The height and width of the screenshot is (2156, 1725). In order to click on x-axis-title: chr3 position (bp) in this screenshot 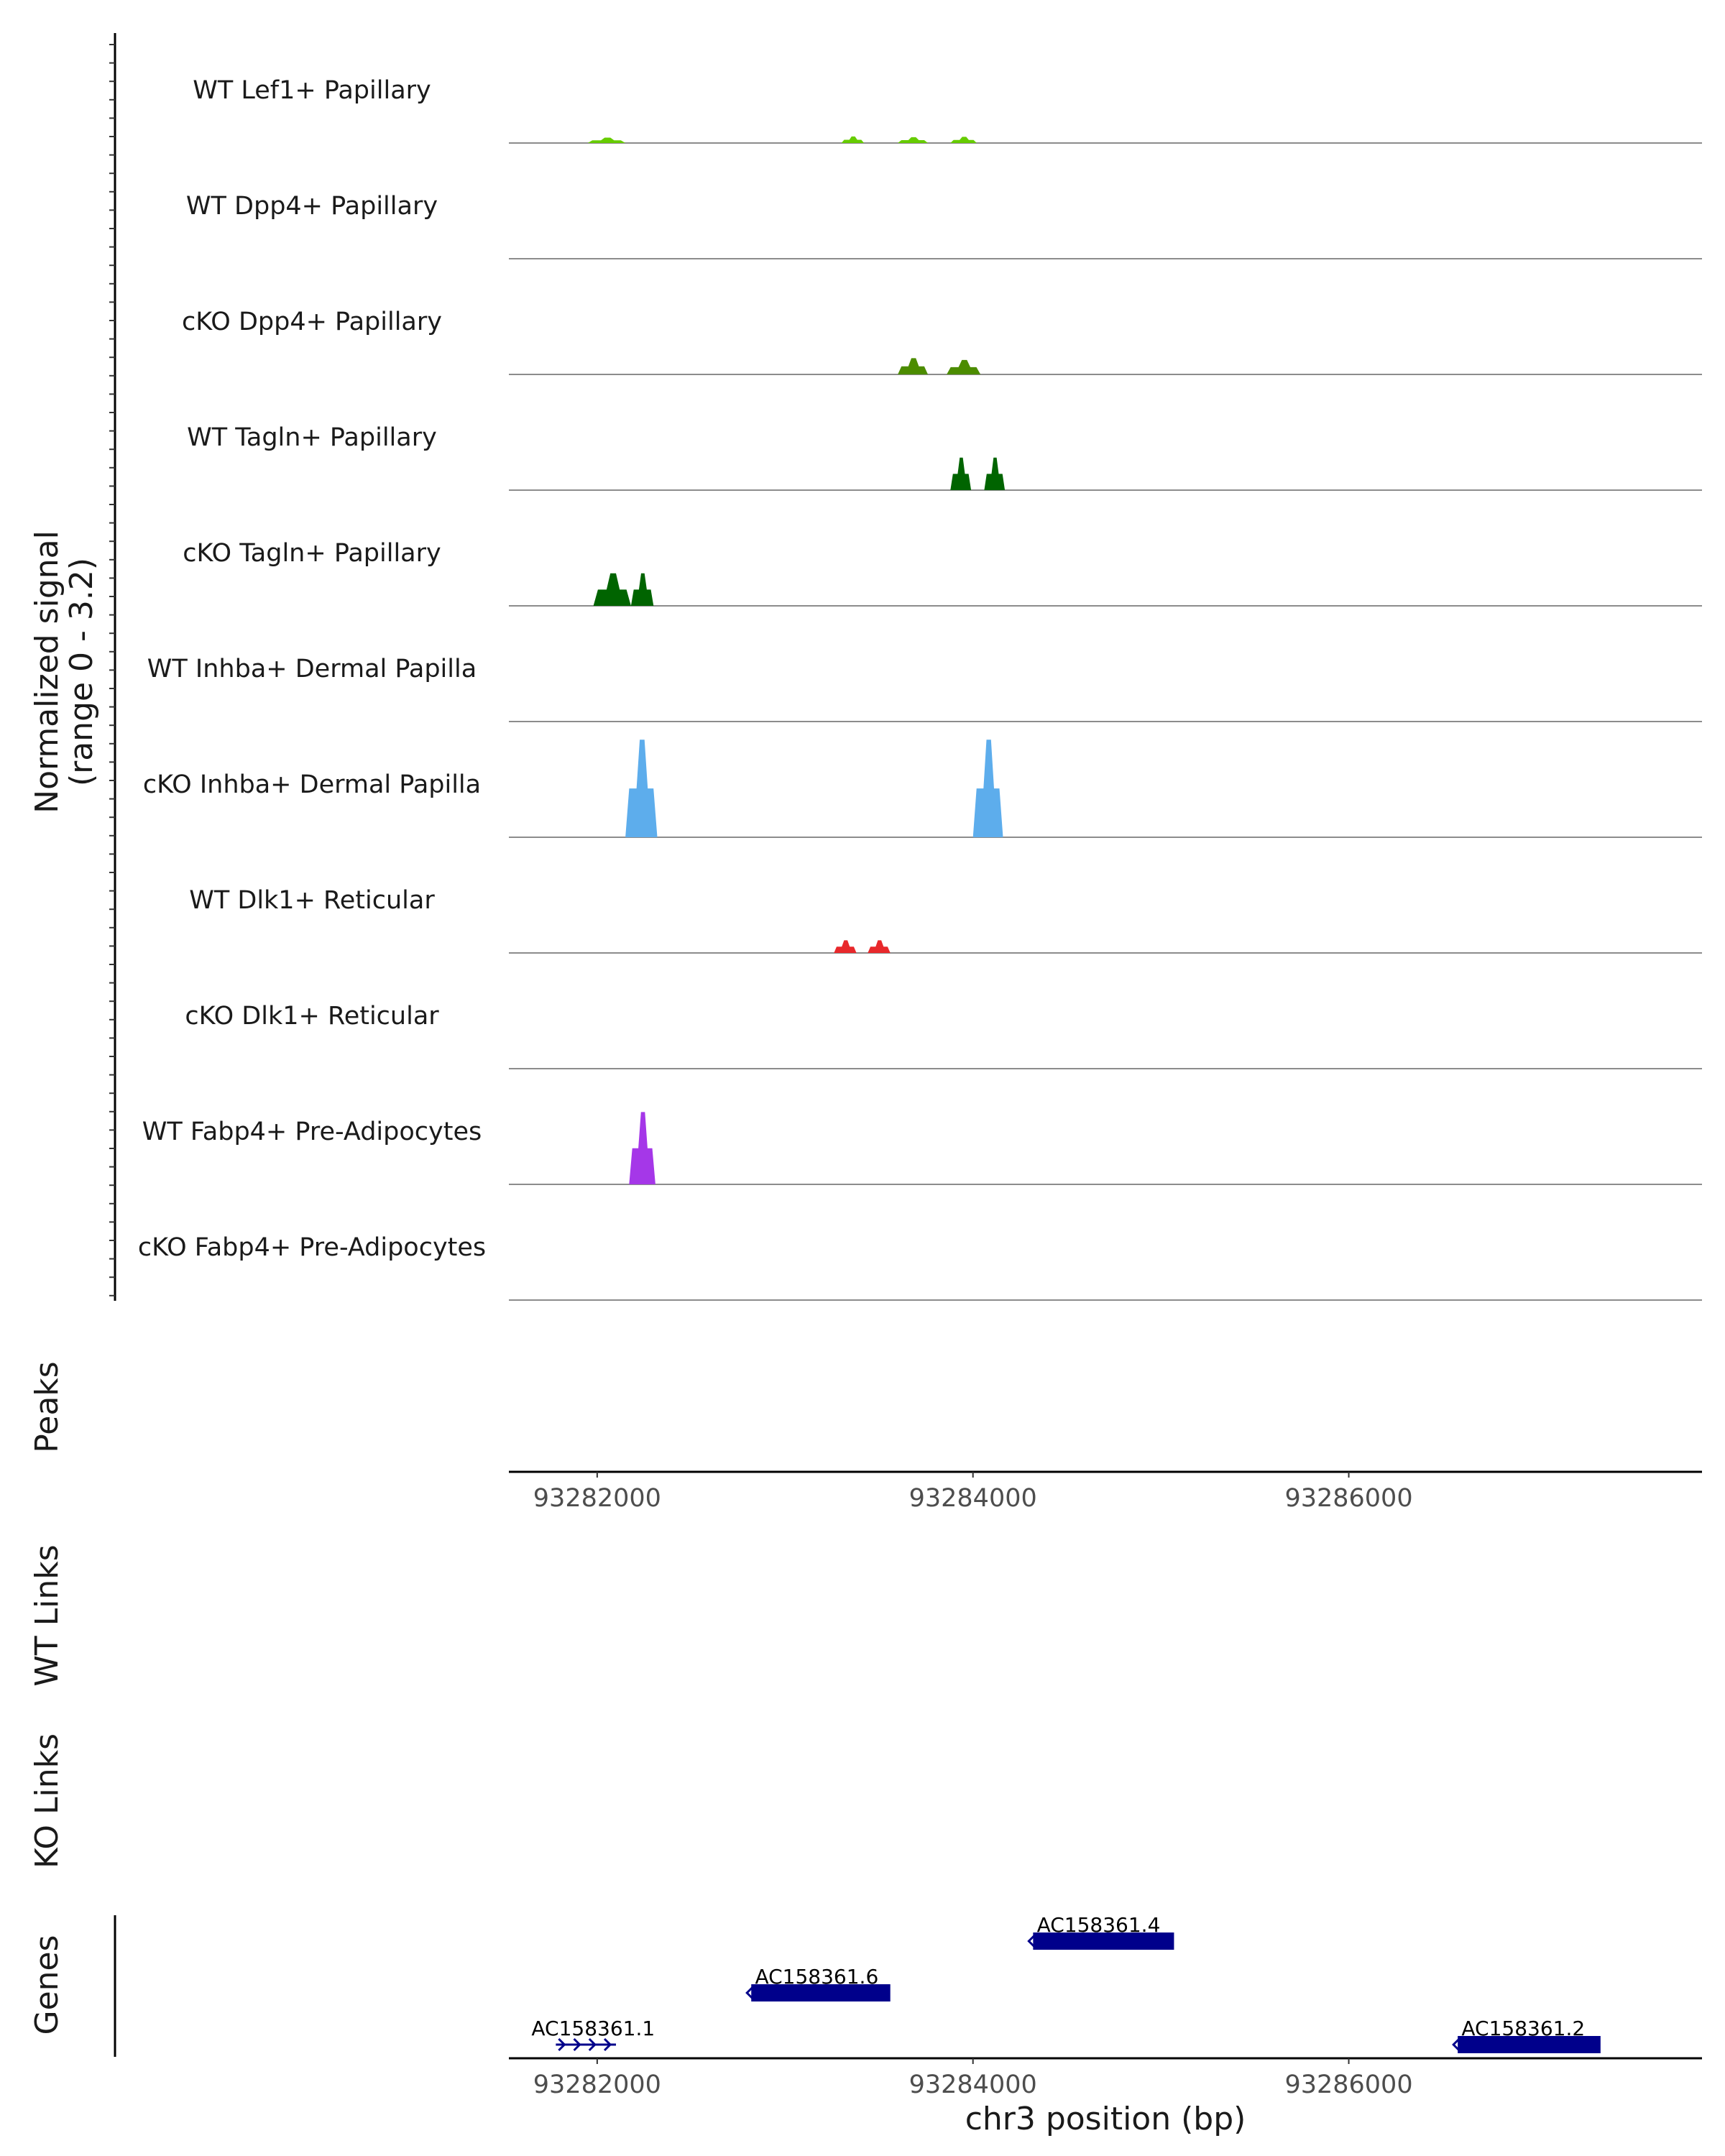, I will do `click(1105, 2119)`.